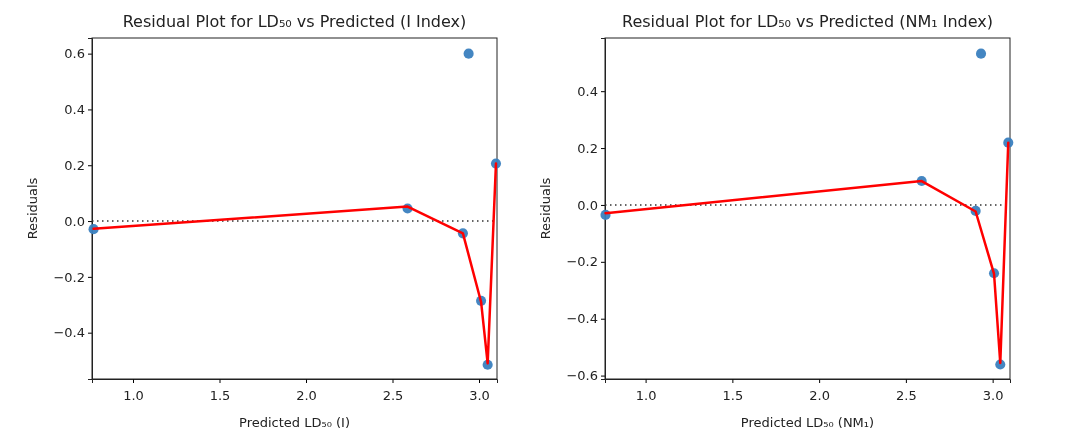 The width and height of the screenshot is (1065, 437). Describe the element at coordinates (582, 376) in the screenshot. I see `y-tick-label: −0.6` at that location.